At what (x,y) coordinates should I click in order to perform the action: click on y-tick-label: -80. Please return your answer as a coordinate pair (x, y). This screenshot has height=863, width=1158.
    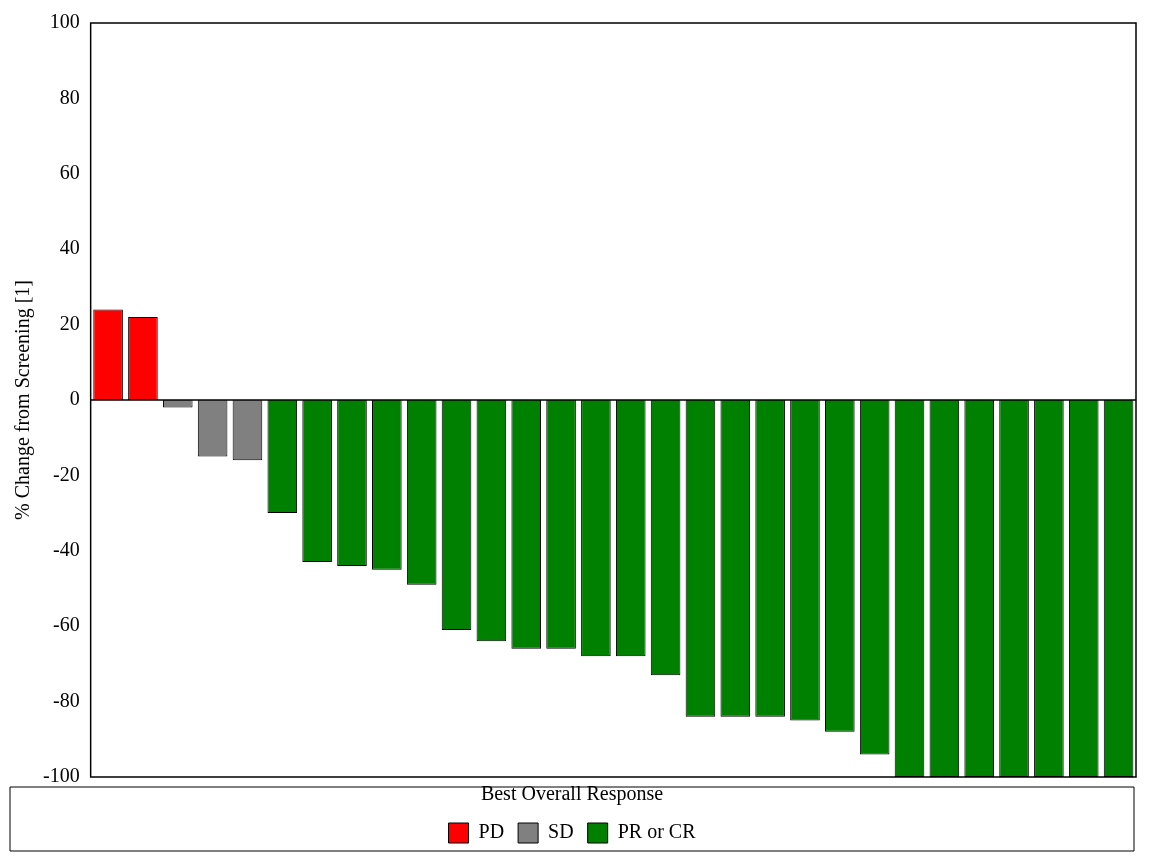
    Looking at the image, I should click on (66, 699).